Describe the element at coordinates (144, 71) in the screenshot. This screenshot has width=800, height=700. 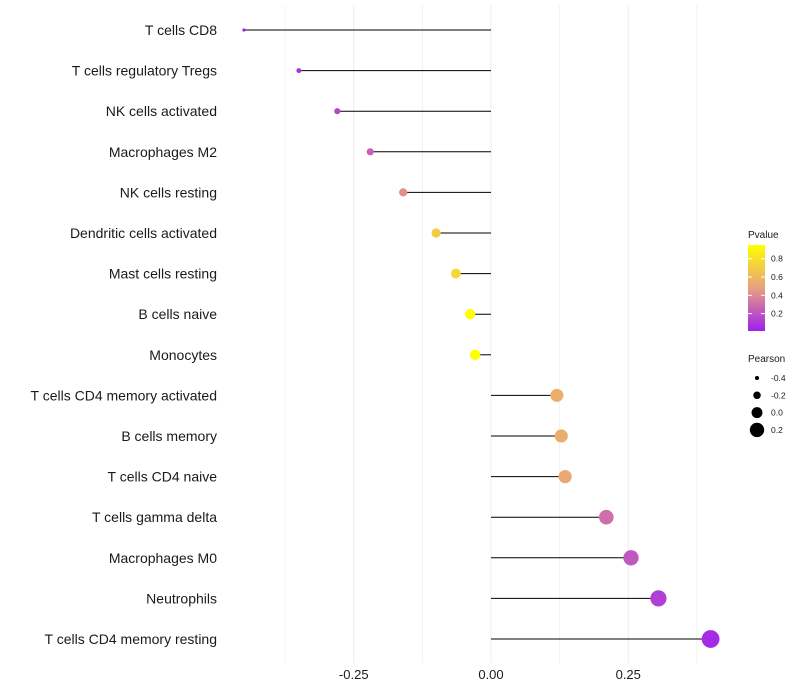
I see `category-label: T cells regulatory Tregs` at that location.